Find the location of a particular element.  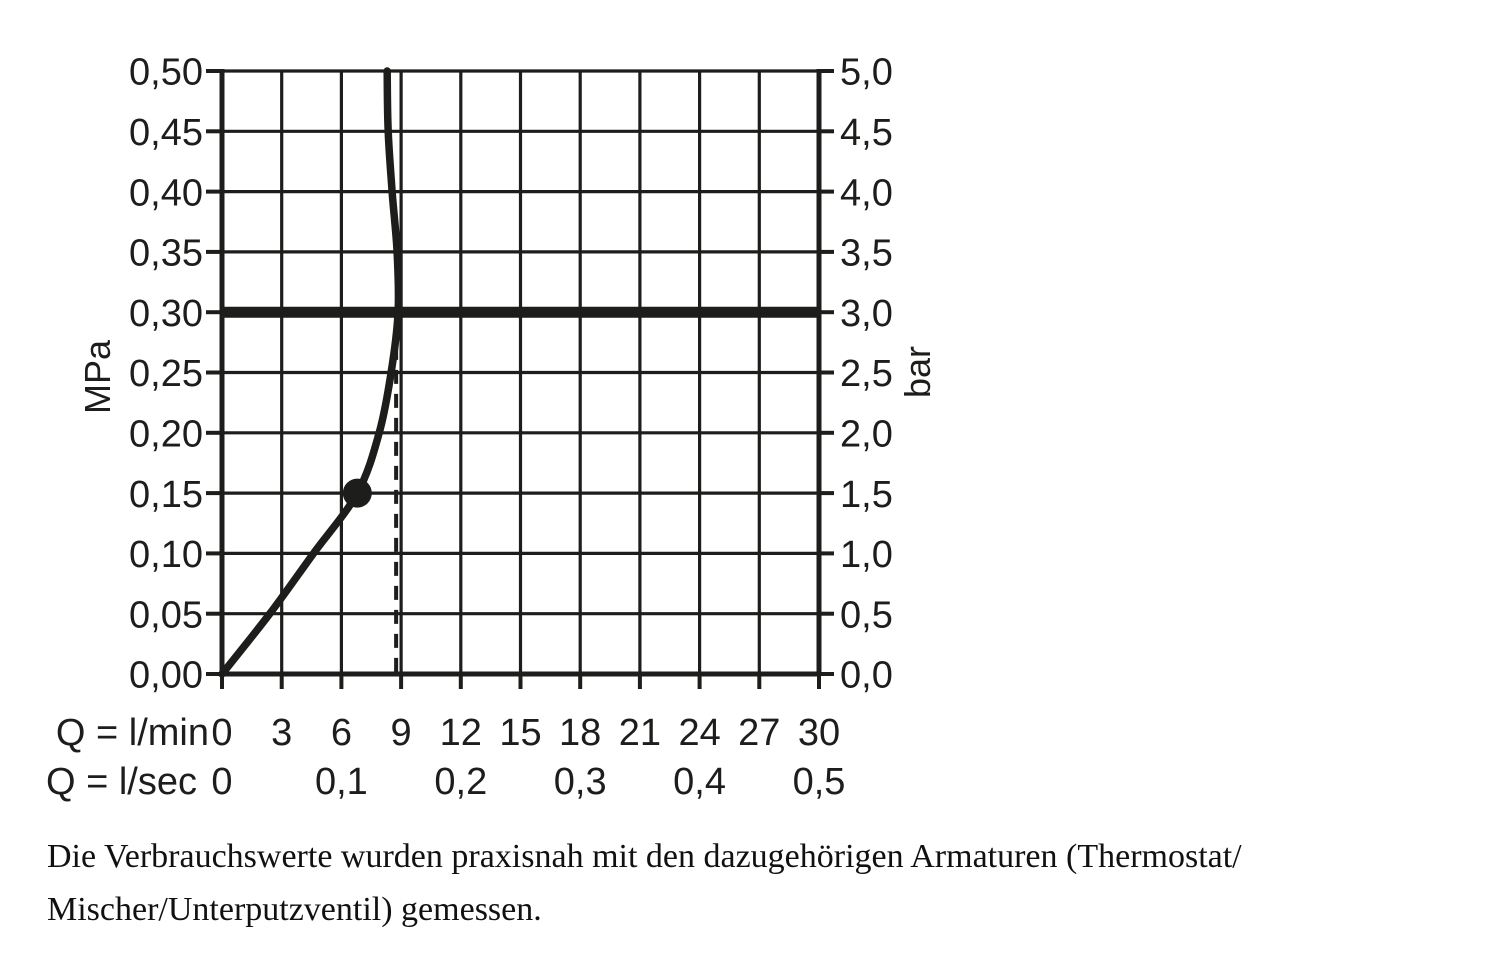

left-axis-tick-label: 0,25 is located at coordinates (166, 374).